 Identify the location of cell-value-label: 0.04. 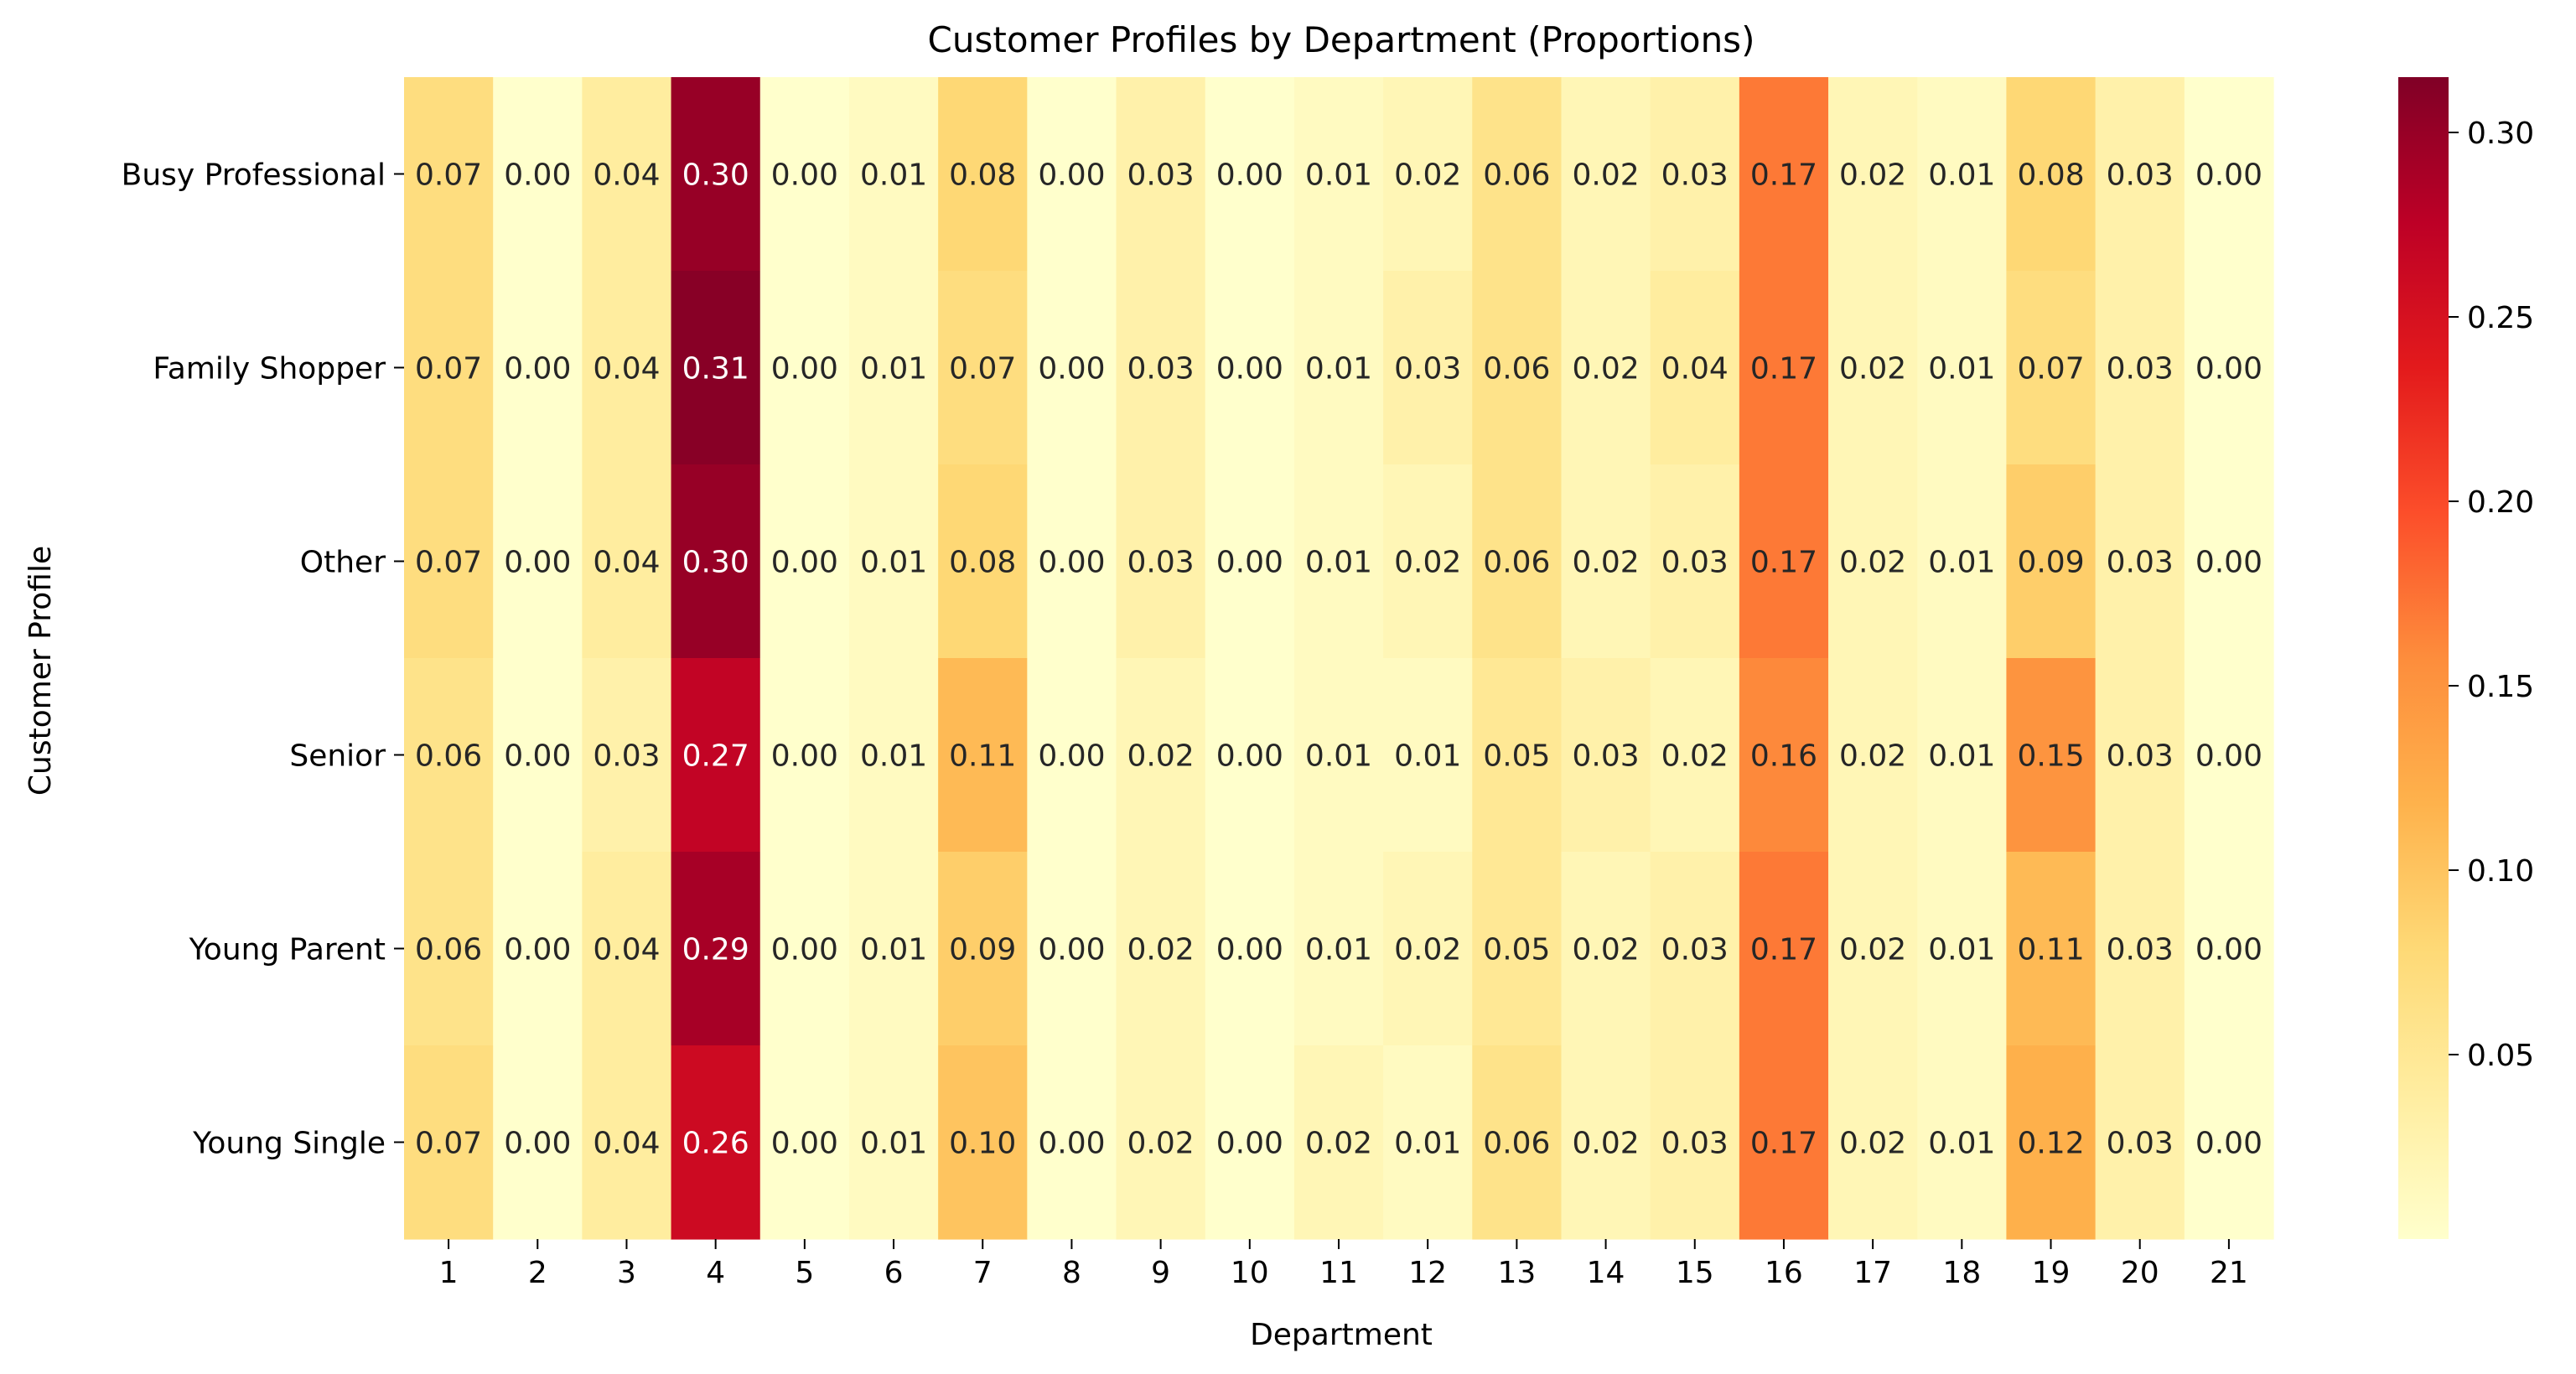
(626, 563).